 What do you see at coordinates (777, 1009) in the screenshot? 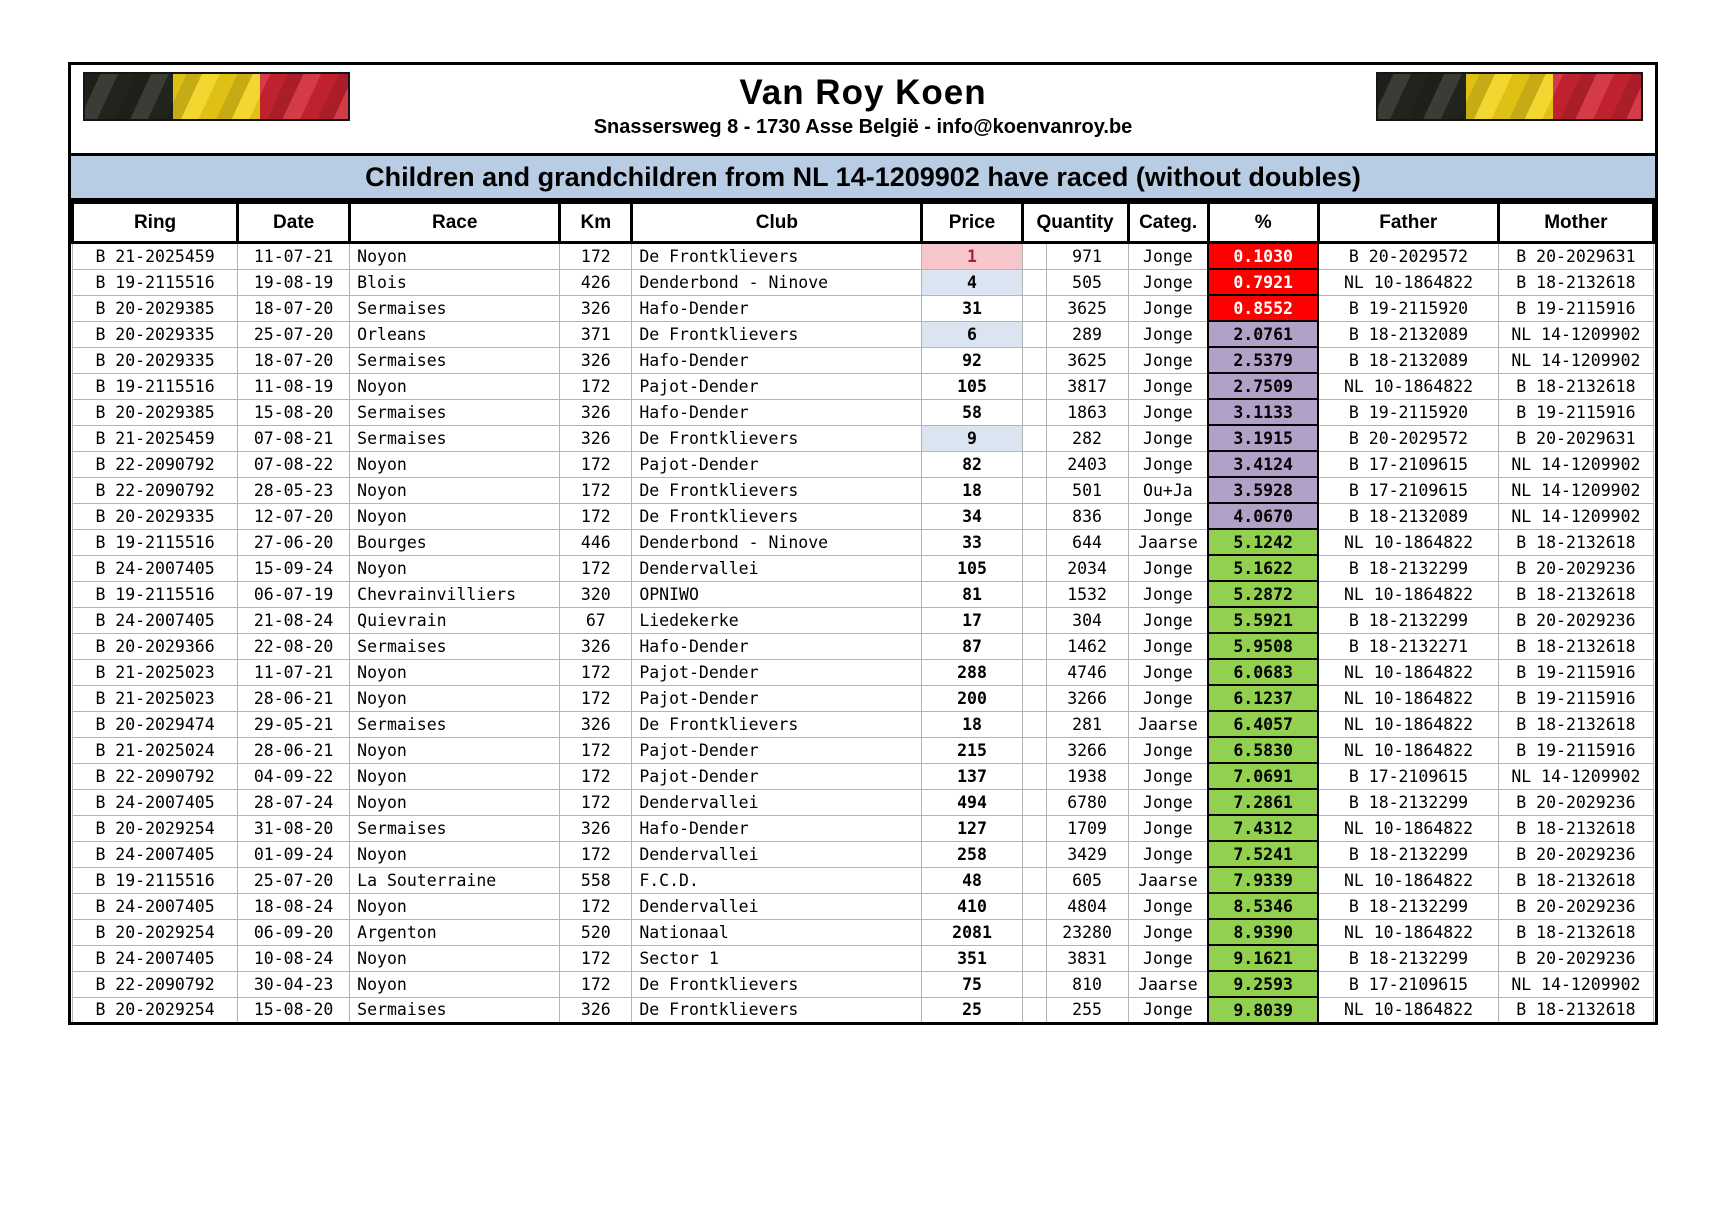
I see `cell-club: De Frontklievers` at bounding box center [777, 1009].